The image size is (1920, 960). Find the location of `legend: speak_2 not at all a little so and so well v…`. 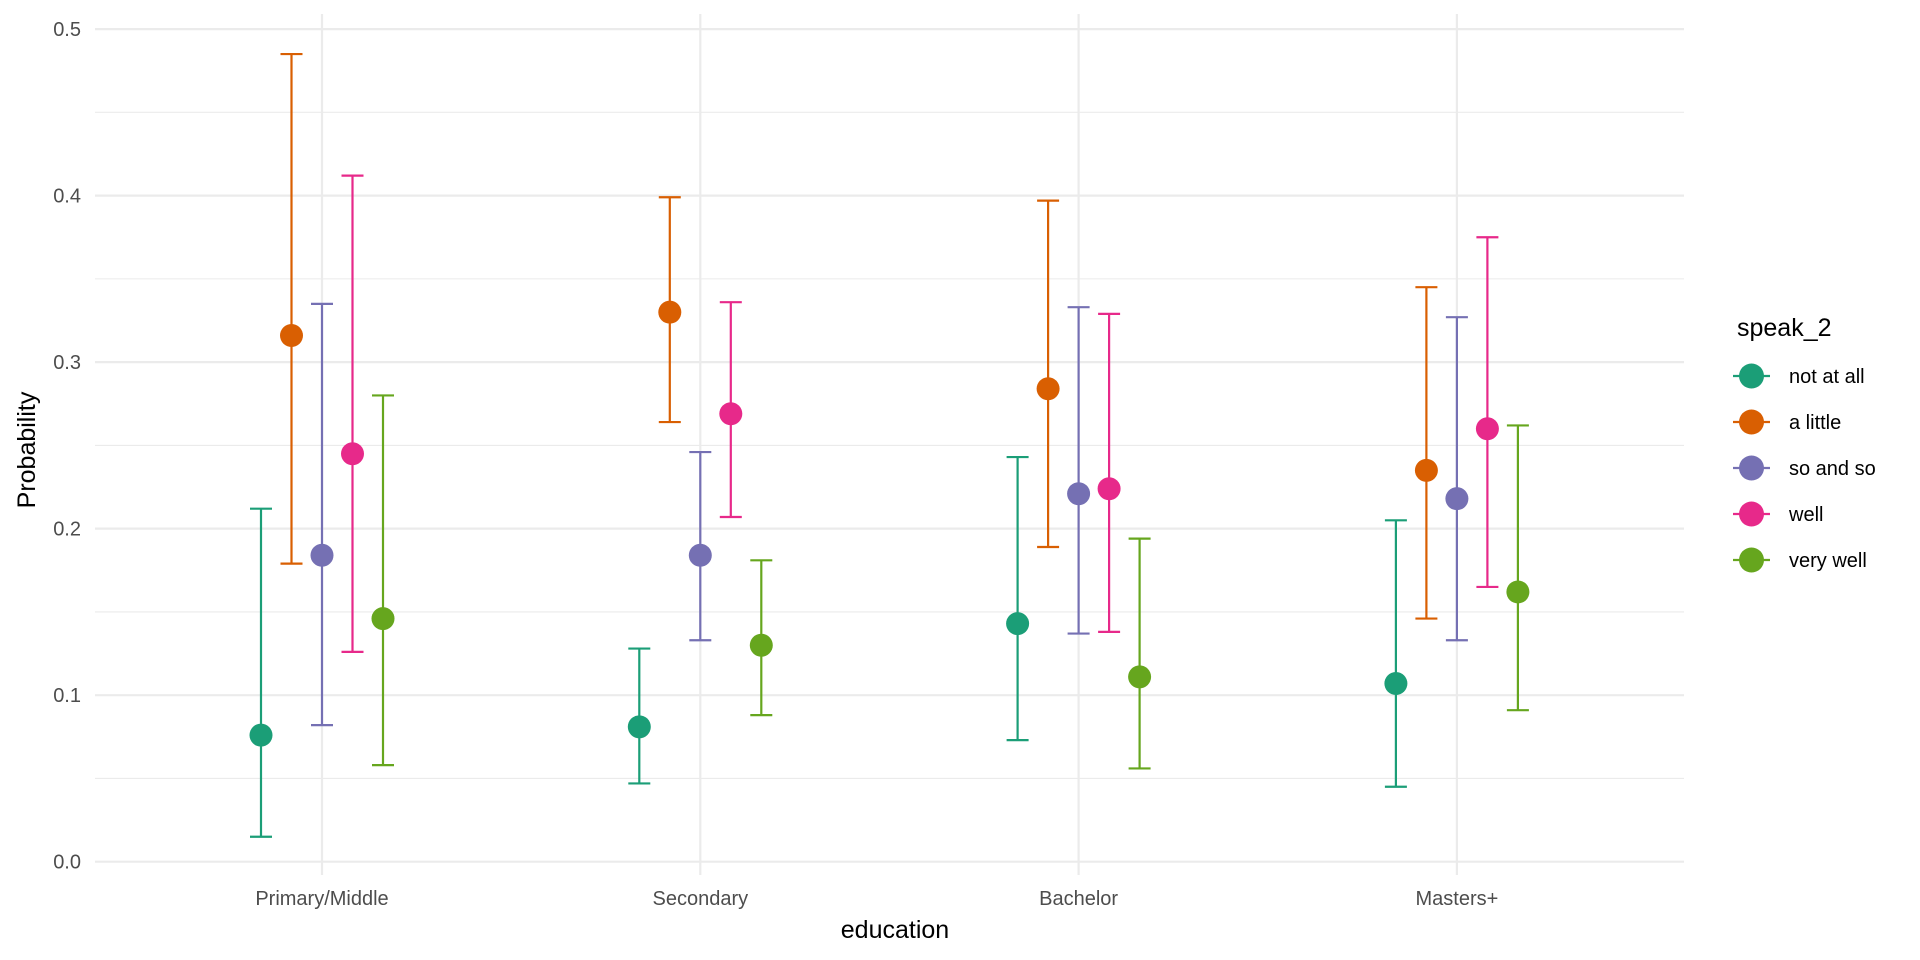

legend: speak_2 not at all a little so and so well v… is located at coordinates (1804, 443).